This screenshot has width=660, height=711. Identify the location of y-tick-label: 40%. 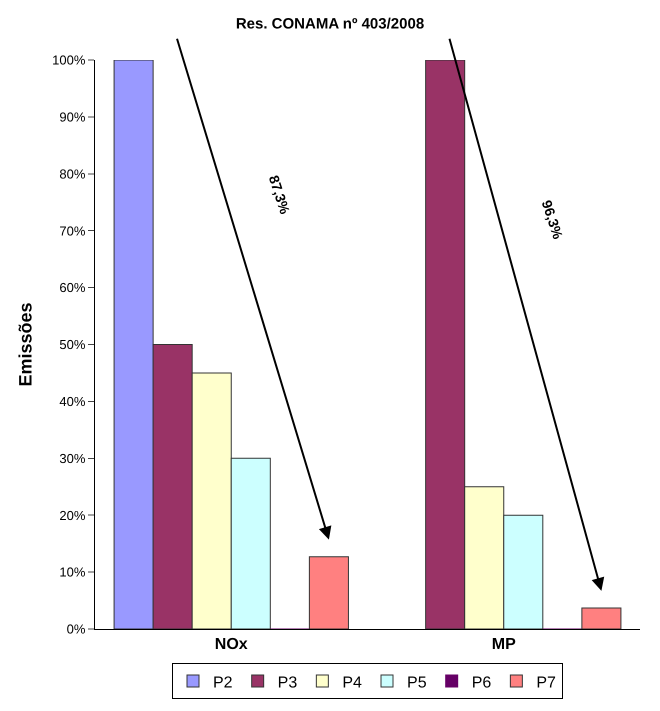
(72, 401).